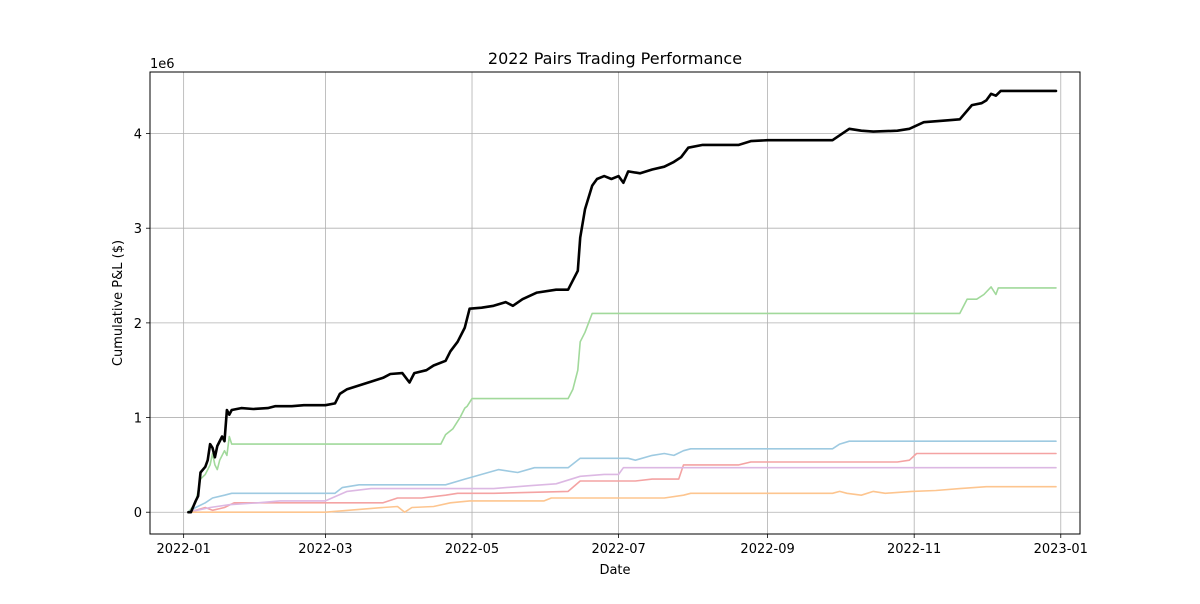 This screenshot has height=604, width=1200. I want to click on x-tick-label: 2022-11, so click(914, 549).